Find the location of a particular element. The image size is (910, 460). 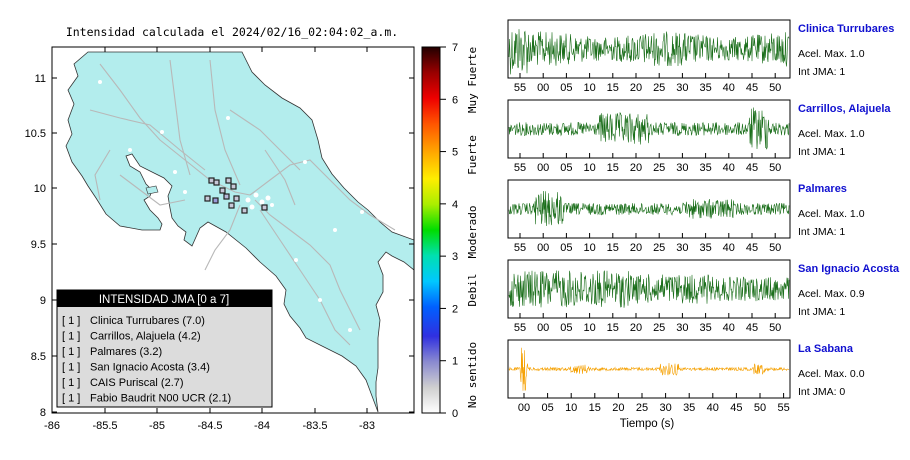

colorbar-tick-label: 7 is located at coordinates (455, 48).